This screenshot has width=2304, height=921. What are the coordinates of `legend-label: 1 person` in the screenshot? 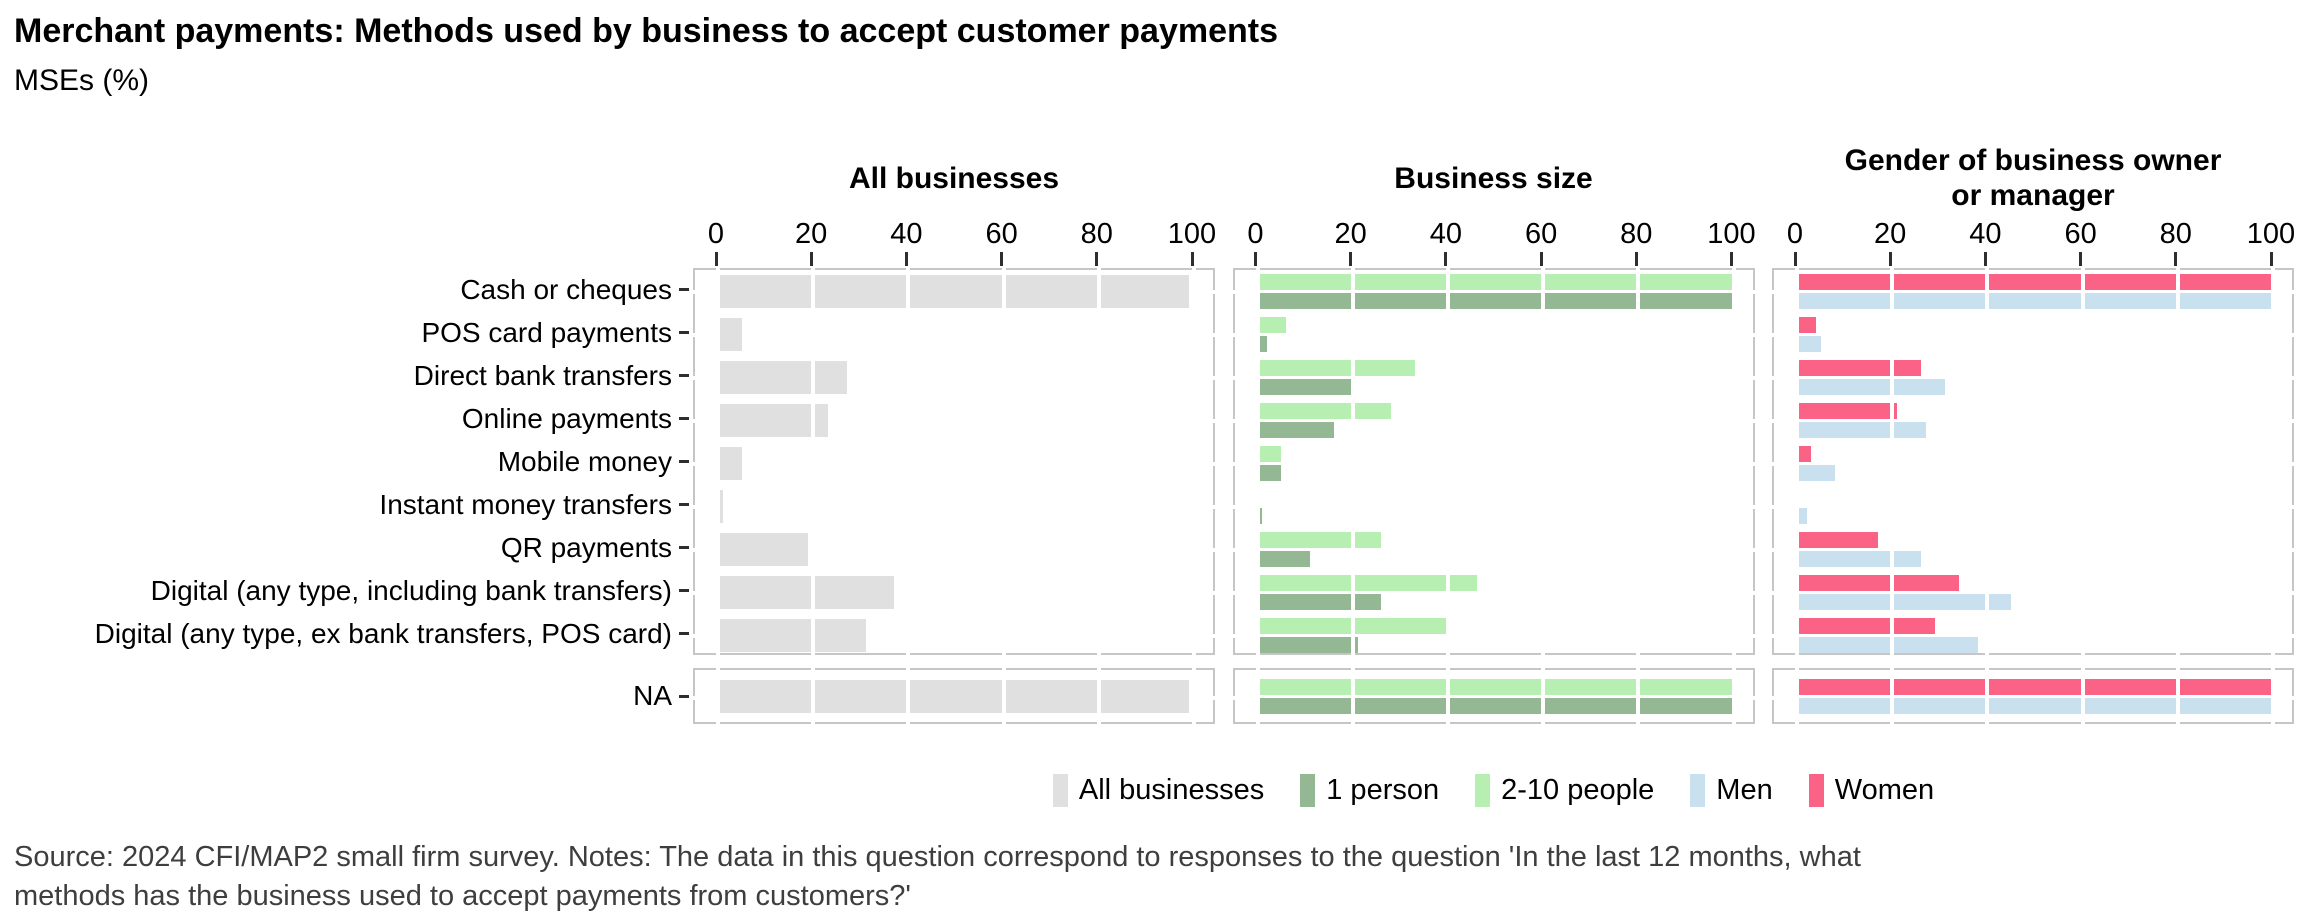 It's located at (1383, 789).